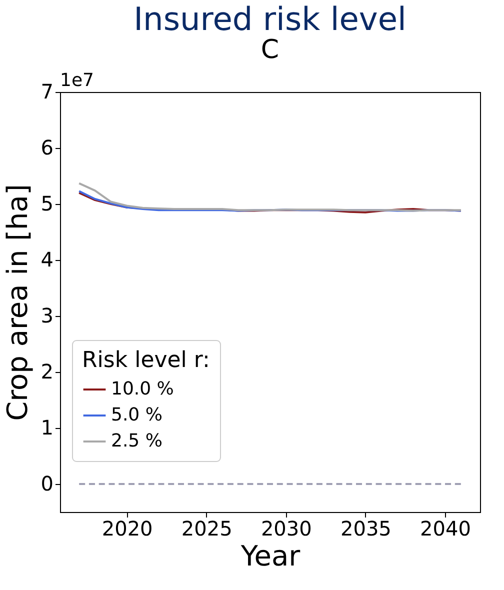 Image resolution: width=504 pixels, height=590 pixels. I want to click on legend-label: 10.0 %, so click(142, 389).